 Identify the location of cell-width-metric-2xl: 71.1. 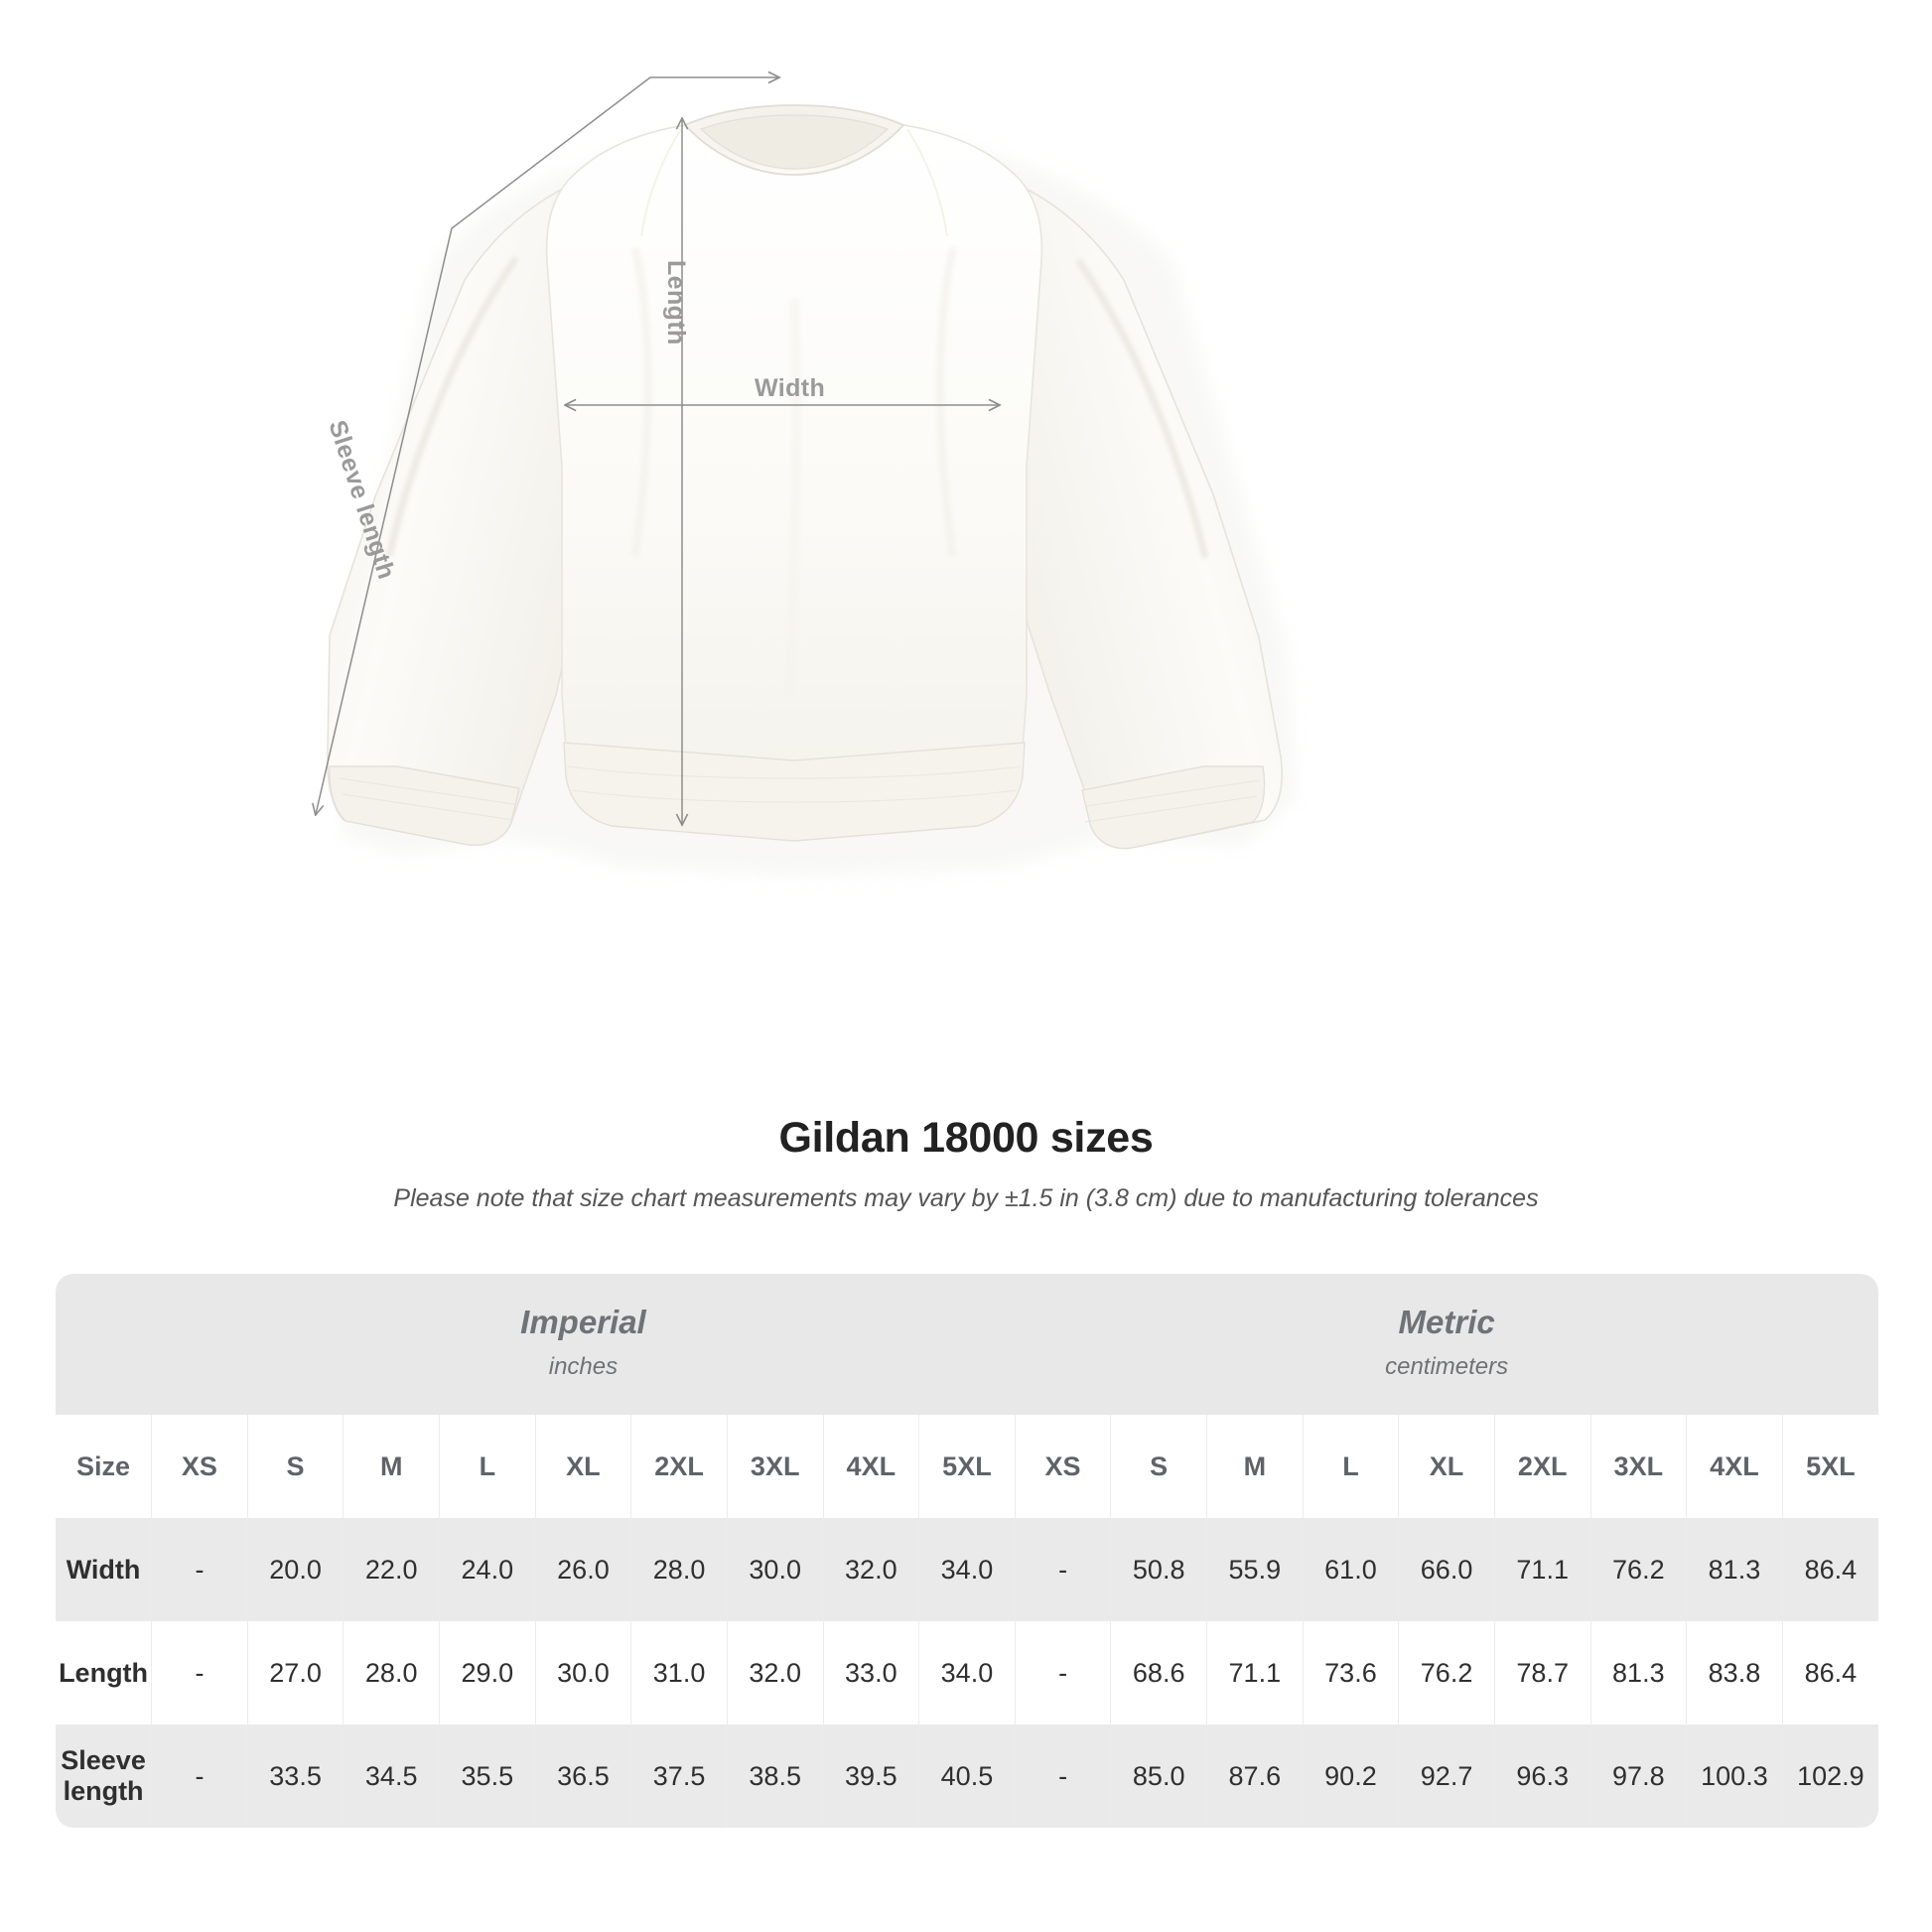
(1542, 1570).